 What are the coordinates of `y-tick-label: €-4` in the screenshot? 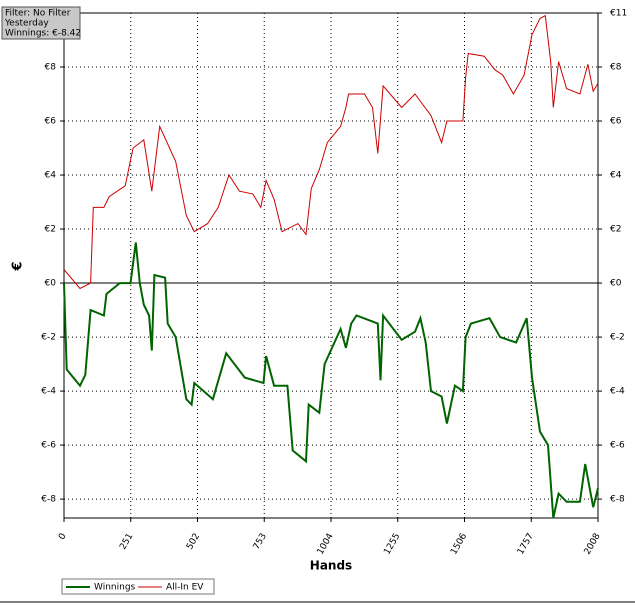 It's located at (48, 392).